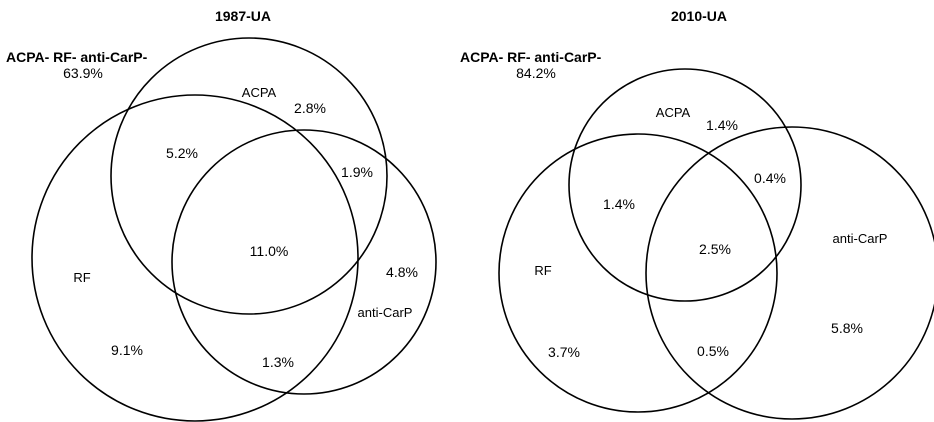 The height and width of the screenshot is (422, 934). I want to click on acpa-carp-value: 0.4%, so click(770, 178).